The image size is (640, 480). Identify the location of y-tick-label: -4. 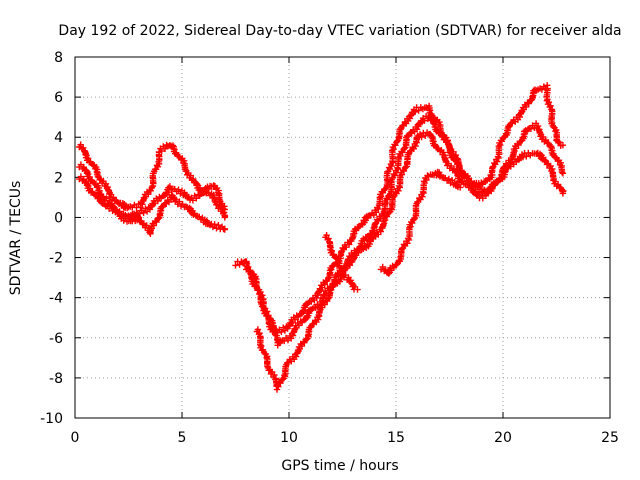
(56, 299).